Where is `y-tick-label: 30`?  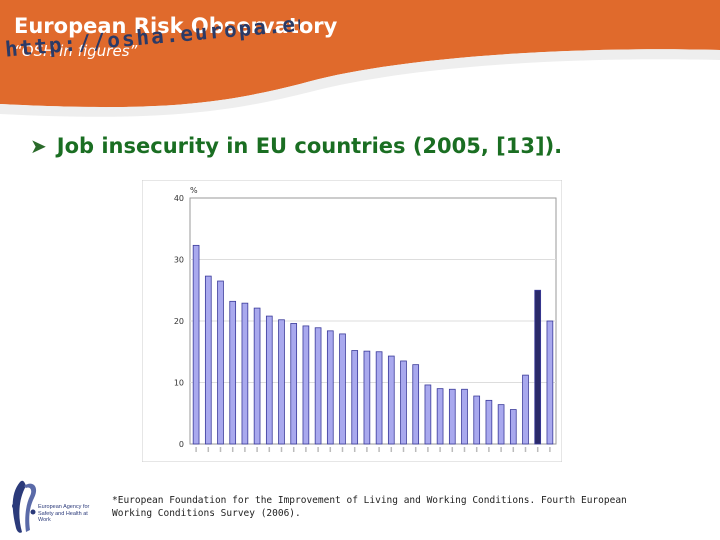
y-tick-label: 30 is located at coordinates (179, 260).